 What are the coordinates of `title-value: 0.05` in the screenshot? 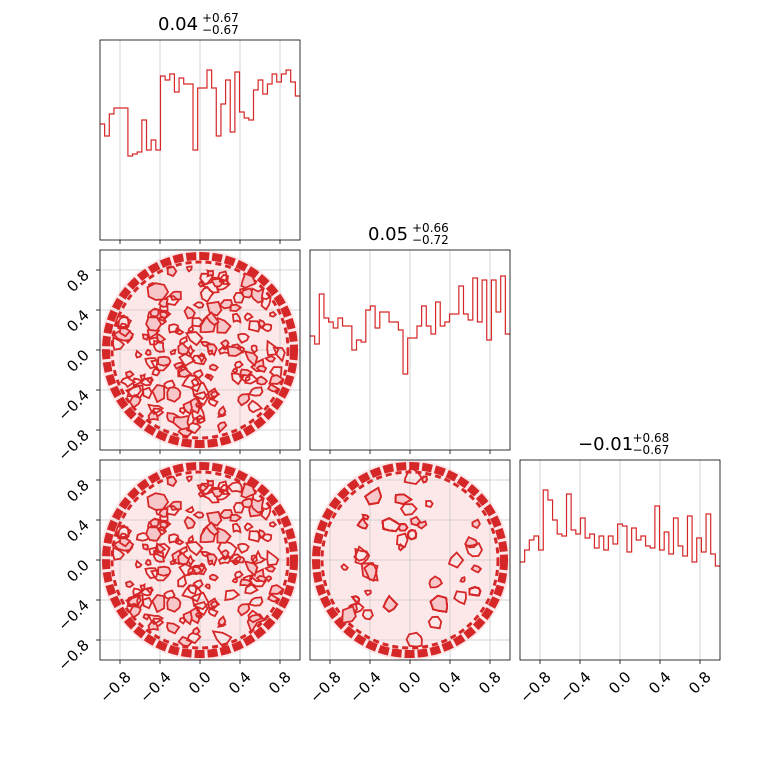 It's located at (388, 234).